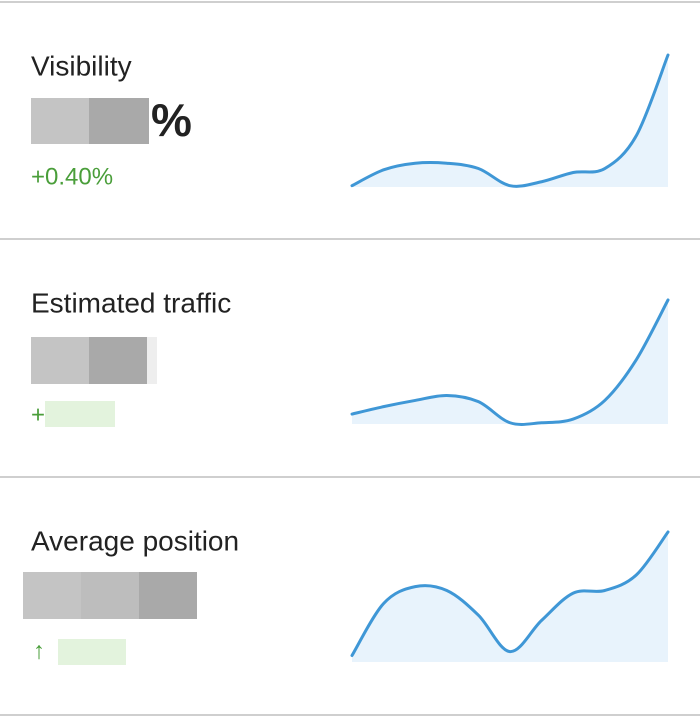 The width and height of the screenshot is (700, 718). Describe the element at coordinates (131, 302) in the screenshot. I see `card-title: Estimated traffic` at that location.